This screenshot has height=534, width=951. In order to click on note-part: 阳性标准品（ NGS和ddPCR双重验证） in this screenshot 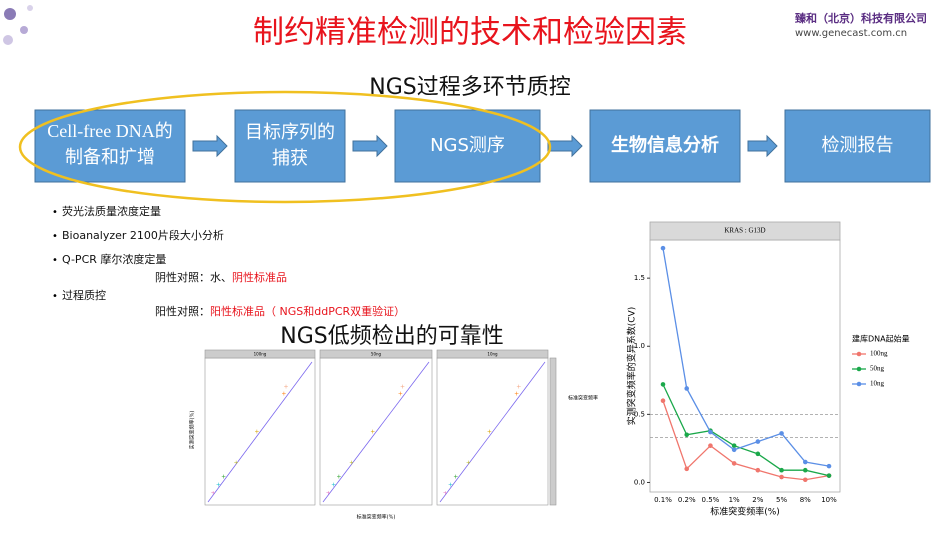, I will do `click(307, 311)`.